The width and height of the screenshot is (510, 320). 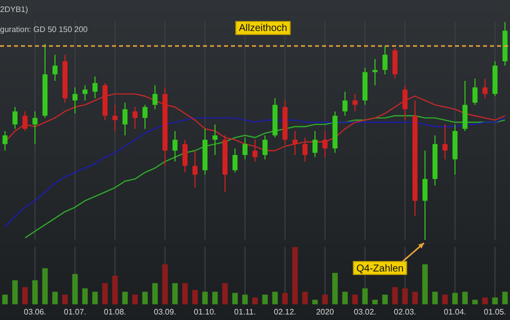 I want to click on x-tick-label: 02.12., so click(x=285, y=311).